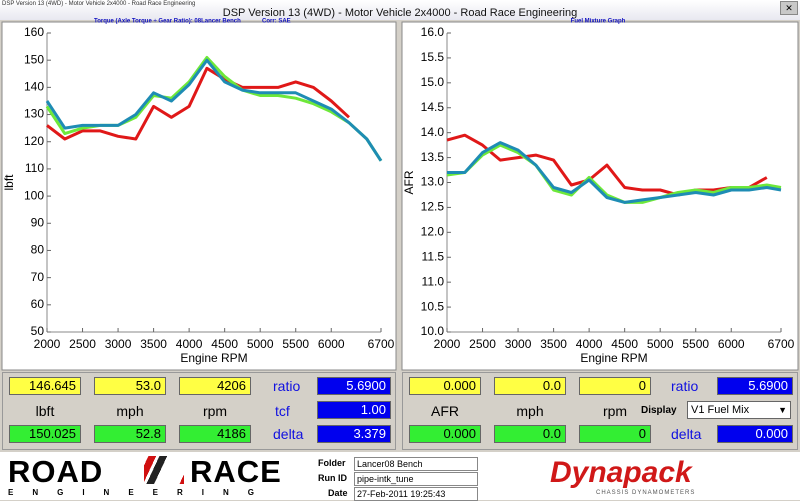  I want to click on date-label: Date, so click(338, 493).